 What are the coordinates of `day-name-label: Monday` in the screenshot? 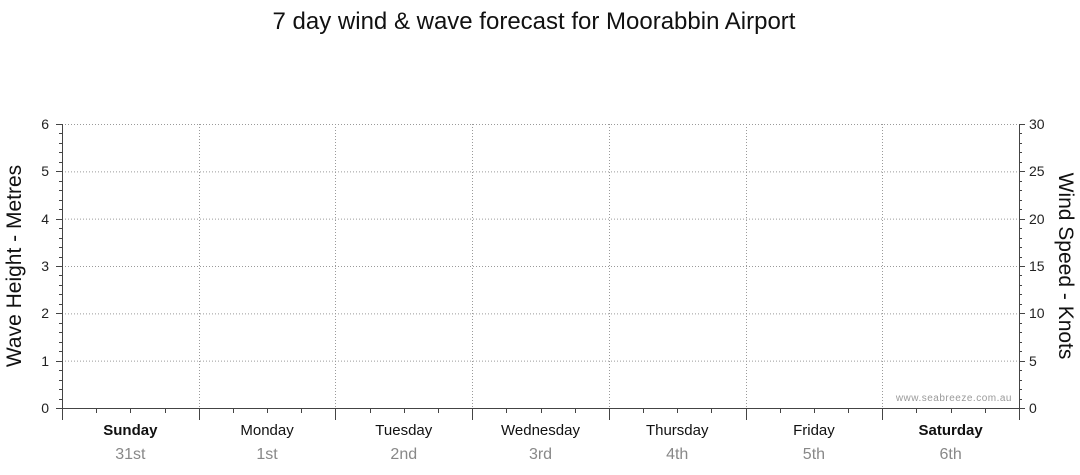 It's located at (267, 430).